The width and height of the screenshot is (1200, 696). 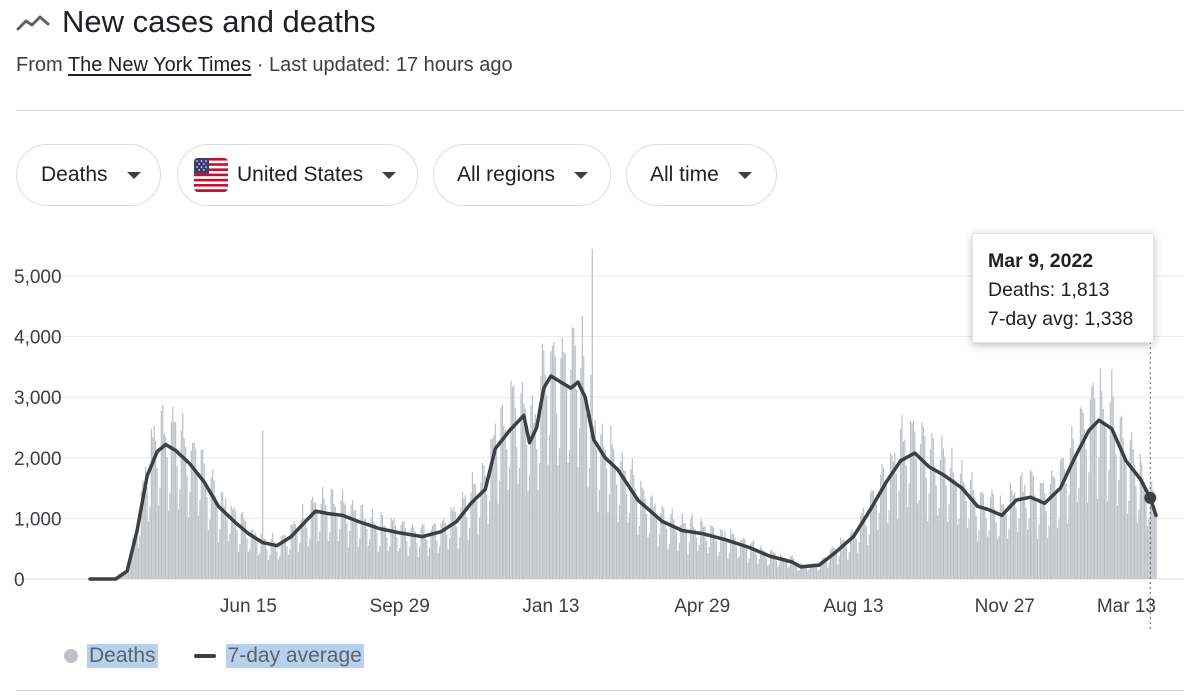 I want to click on legend-item-deaths: Deaths, so click(x=111, y=656).